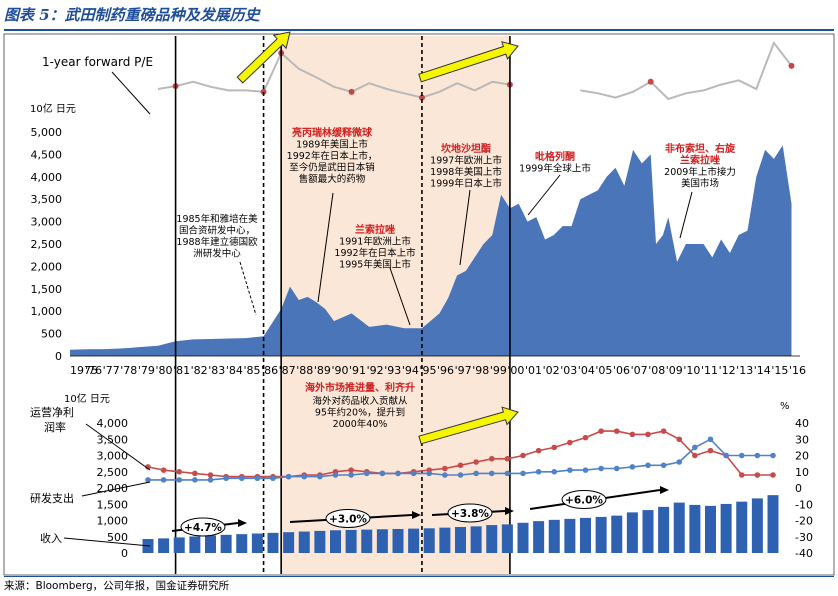 This screenshot has height=596, width=838. I want to click on annotation-line-a2-3: 售额最大的药物, so click(332, 179).